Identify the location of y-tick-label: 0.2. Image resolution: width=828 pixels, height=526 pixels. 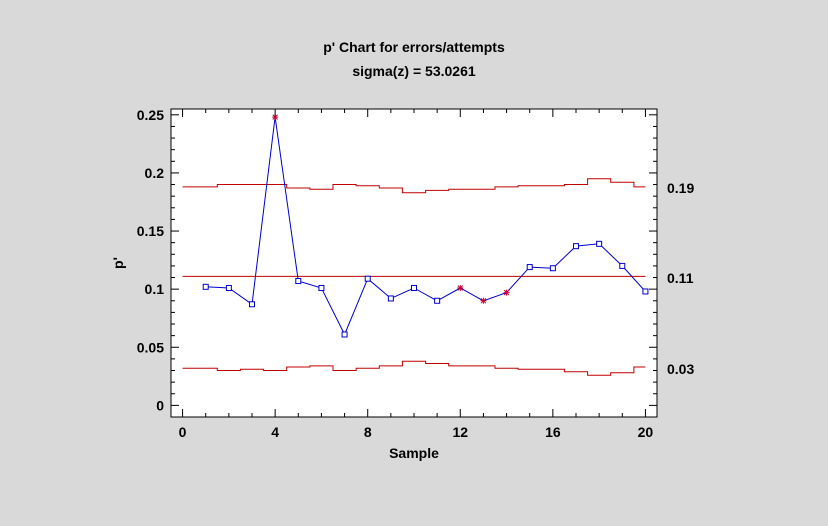
(155, 173).